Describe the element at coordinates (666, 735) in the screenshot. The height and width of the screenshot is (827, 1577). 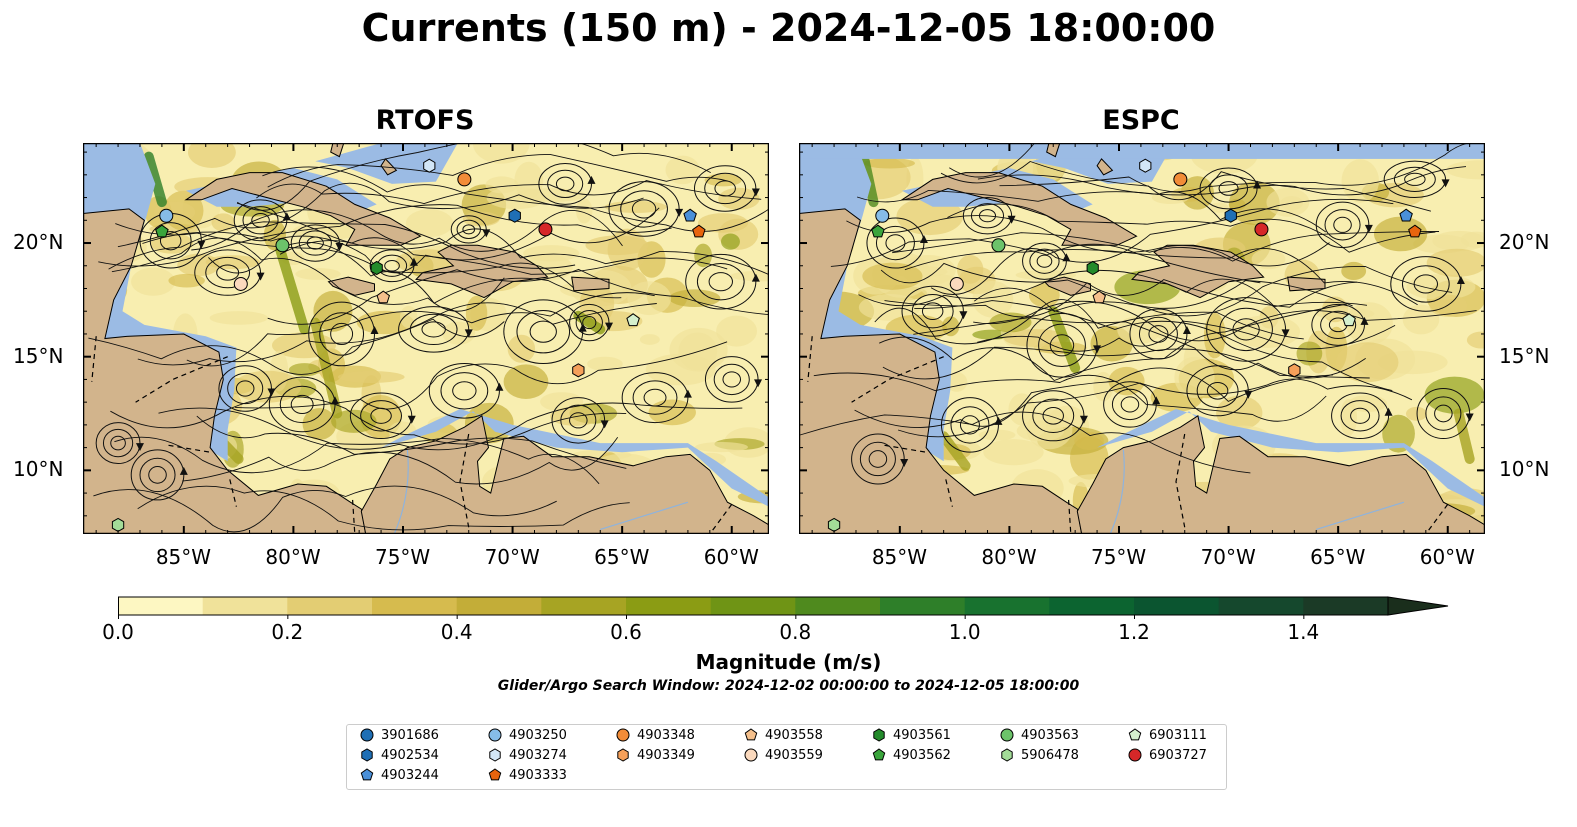
I see `legend-label: 4903348` at that location.